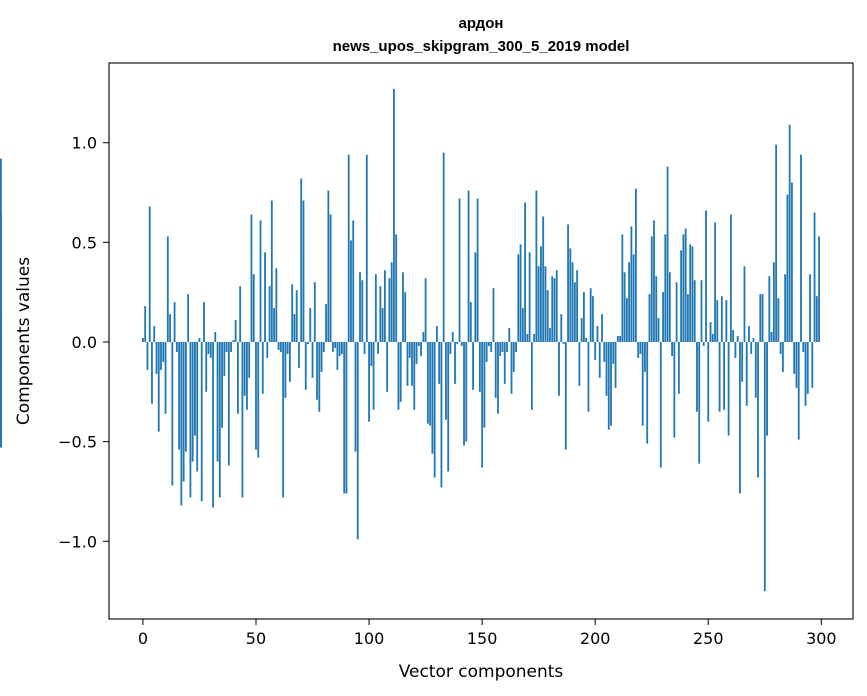 Image resolution: width=867 pixels, height=696 pixels. Describe the element at coordinates (482, 638) in the screenshot. I see `x-tick-label: 150` at that location.